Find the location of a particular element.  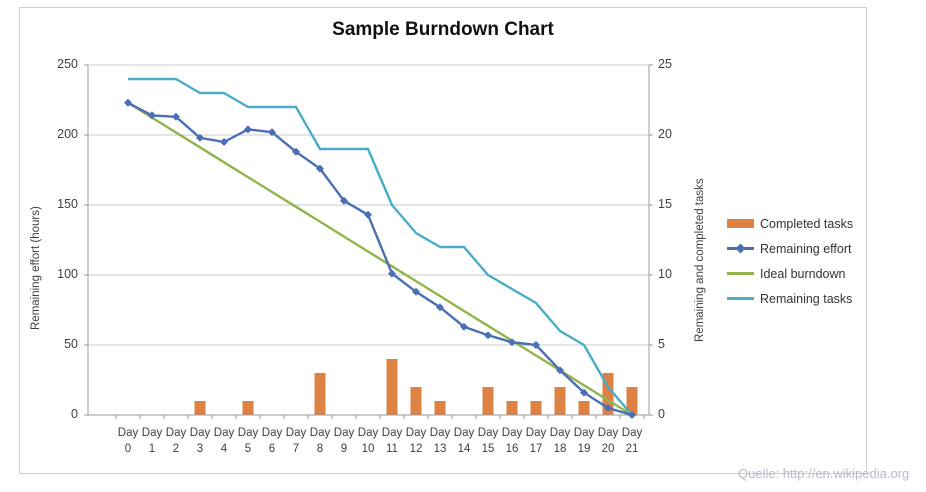

y-axis-tick-label: 150 is located at coordinates (67, 204).